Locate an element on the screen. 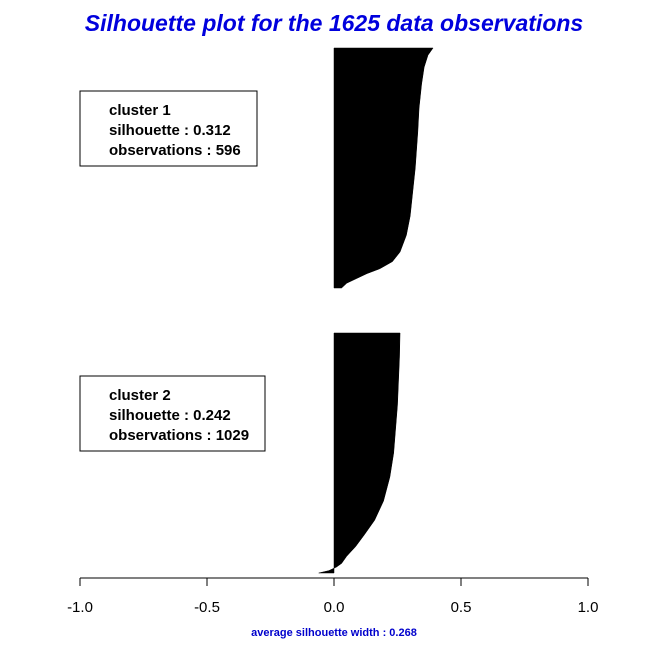 The image size is (668, 660). x-tick-label-2: 0.0 is located at coordinates (334, 607).